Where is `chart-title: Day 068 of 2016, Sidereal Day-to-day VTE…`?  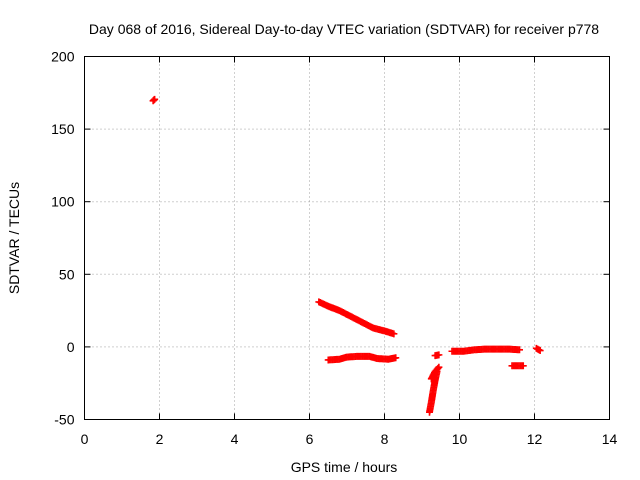
chart-title: Day 068 of 2016, Sidereal Day-to-day VTE… is located at coordinates (344, 29).